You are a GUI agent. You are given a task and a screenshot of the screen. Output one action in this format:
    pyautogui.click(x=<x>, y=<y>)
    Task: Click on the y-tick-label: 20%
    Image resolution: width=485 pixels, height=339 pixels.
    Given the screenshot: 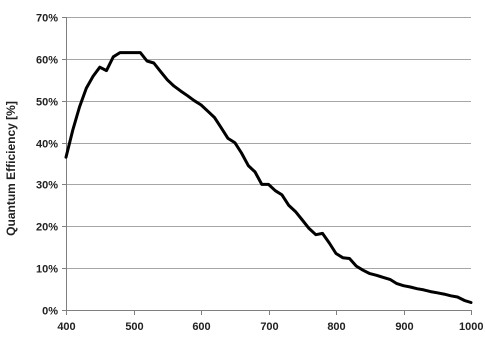 What is the action you would take?
    pyautogui.click(x=47, y=228)
    